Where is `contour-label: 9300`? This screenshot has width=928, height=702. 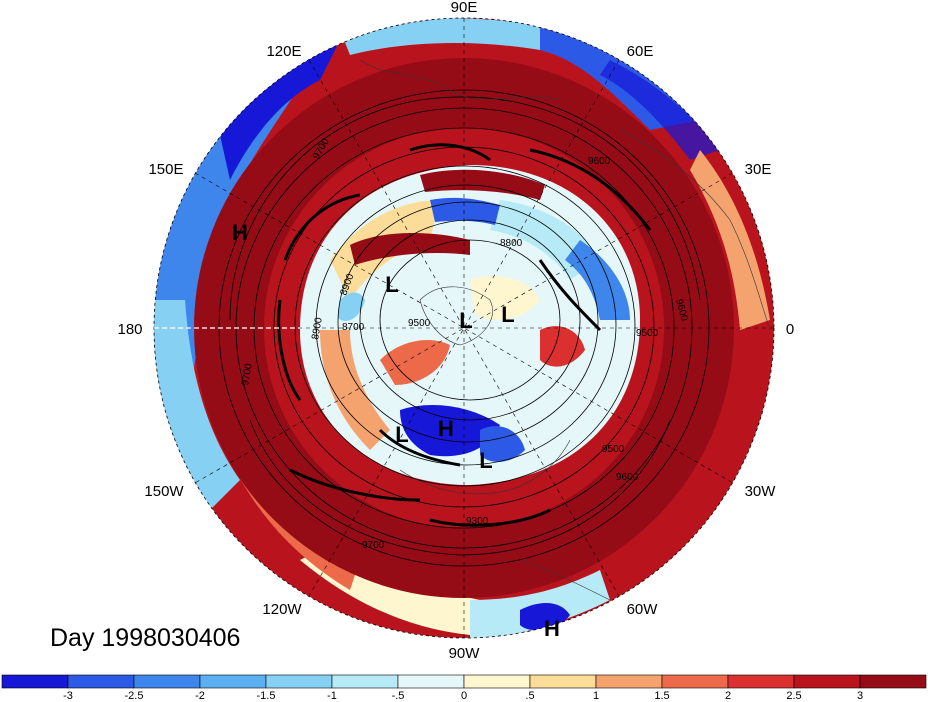
contour-label: 9300 is located at coordinates (477, 521).